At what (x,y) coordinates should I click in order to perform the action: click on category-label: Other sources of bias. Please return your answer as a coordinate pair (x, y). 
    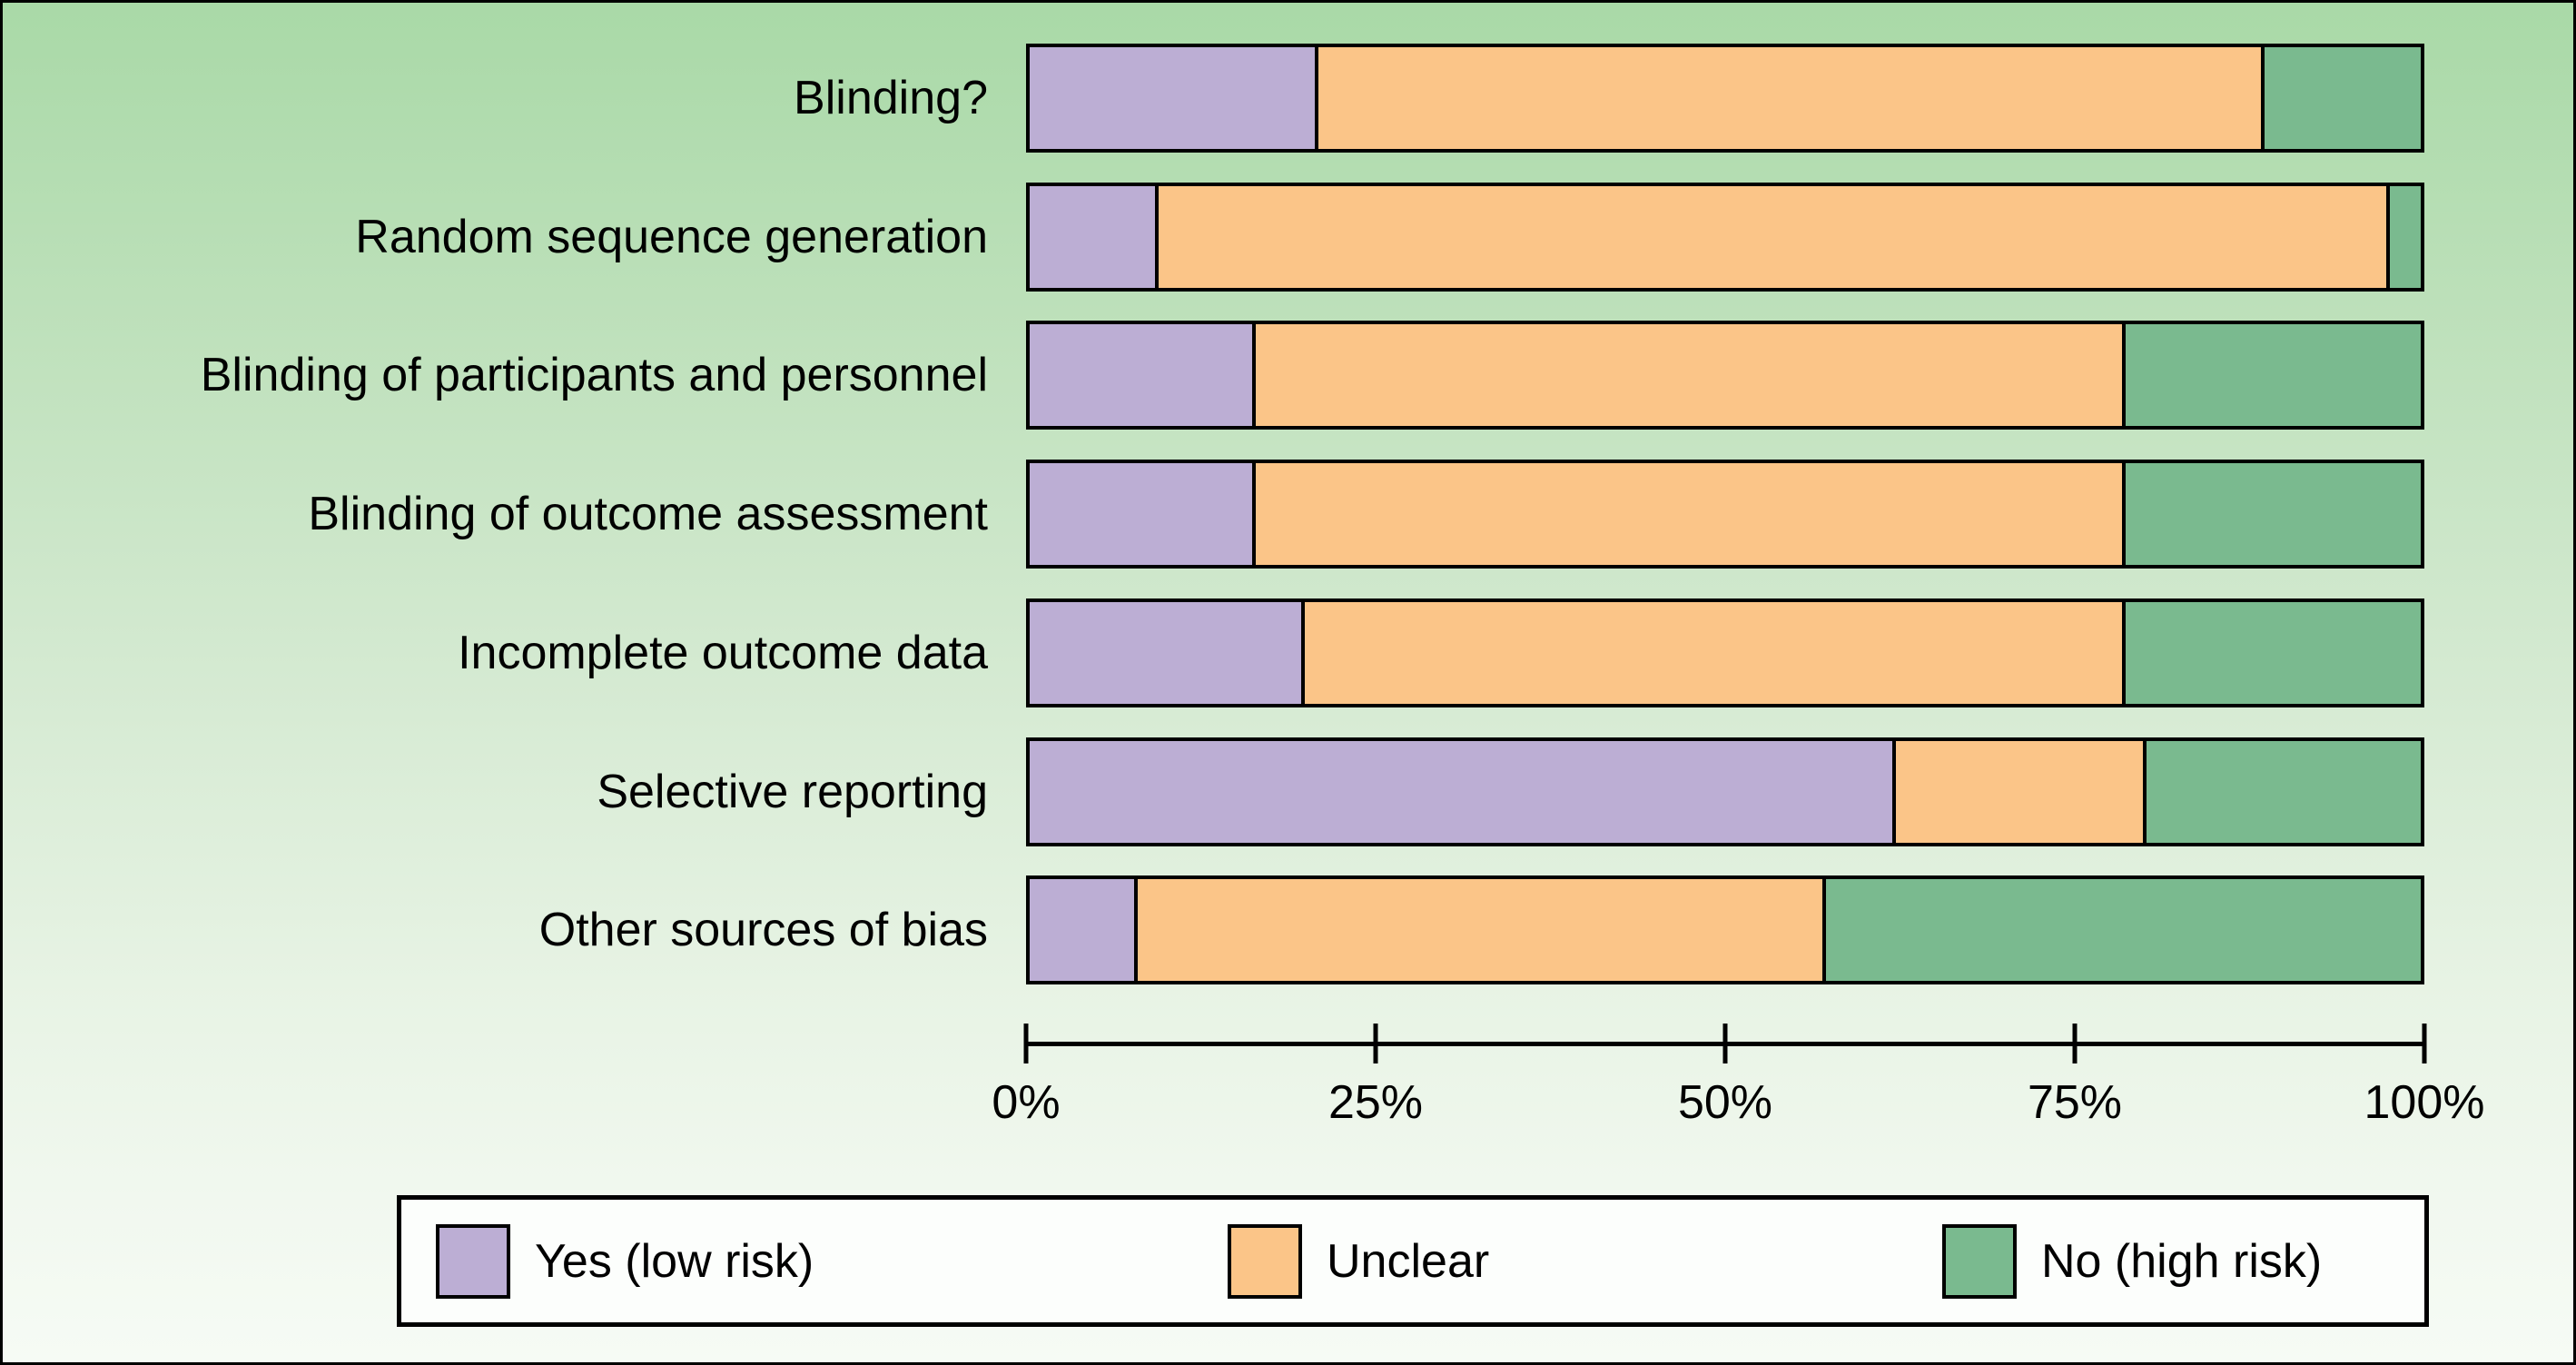
    Looking at the image, I should click on (763, 931).